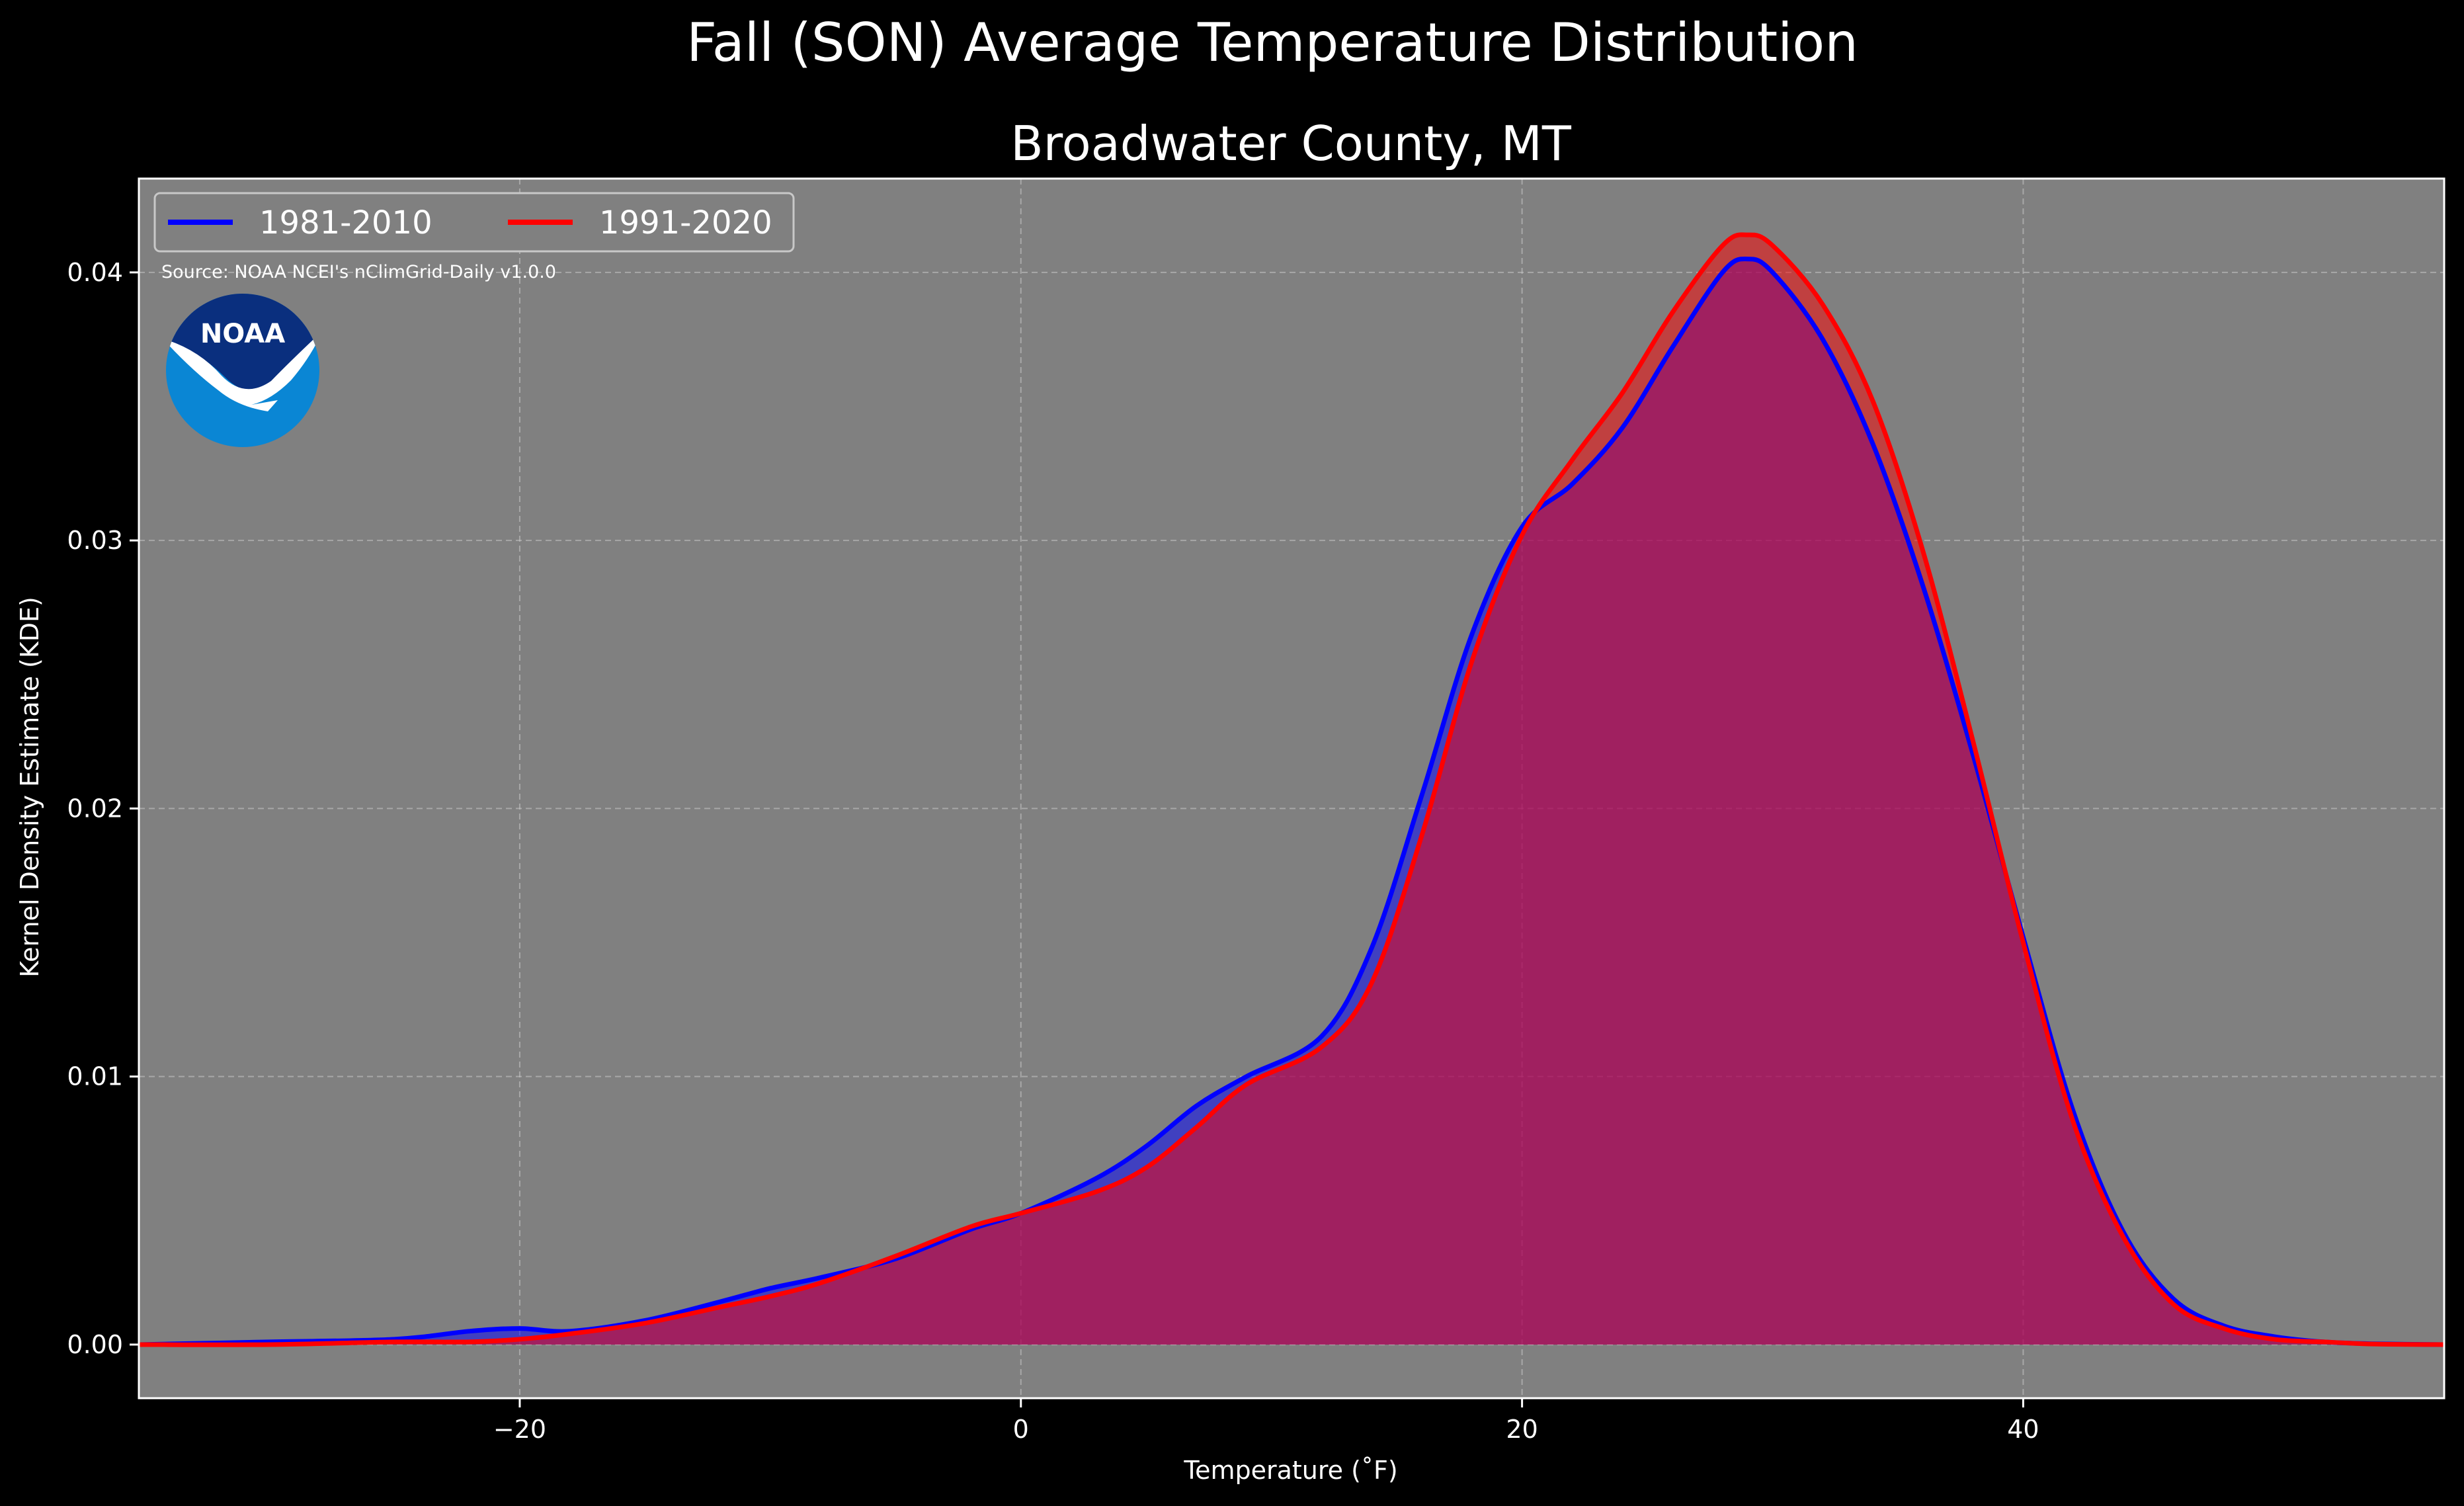 This screenshot has height=1506, width=2464. I want to click on y-axis-label: Kernel Density Estimate (KDE), so click(29, 787).